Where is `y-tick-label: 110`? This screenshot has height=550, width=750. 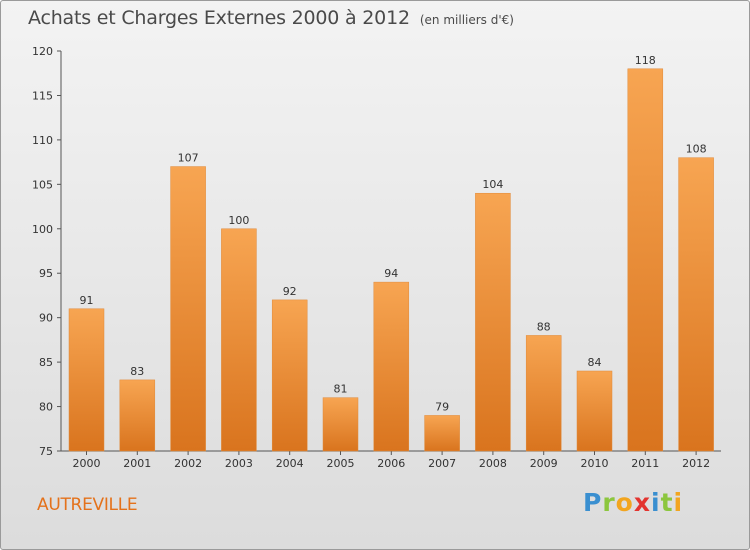
y-tick-label: 110 is located at coordinates (42, 140).